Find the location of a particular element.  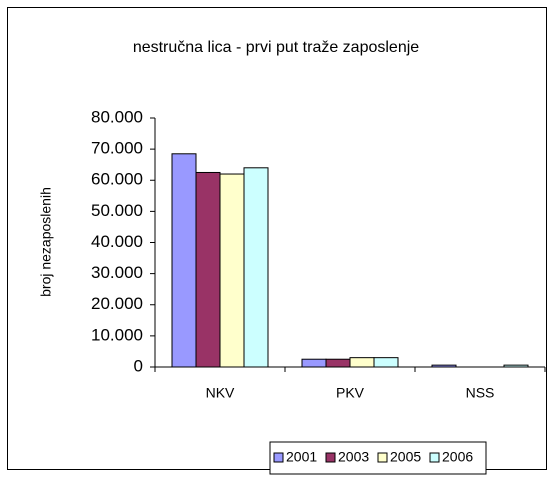

y-axis-label: broj nezaposlenih is located at coordinates (46, 242).